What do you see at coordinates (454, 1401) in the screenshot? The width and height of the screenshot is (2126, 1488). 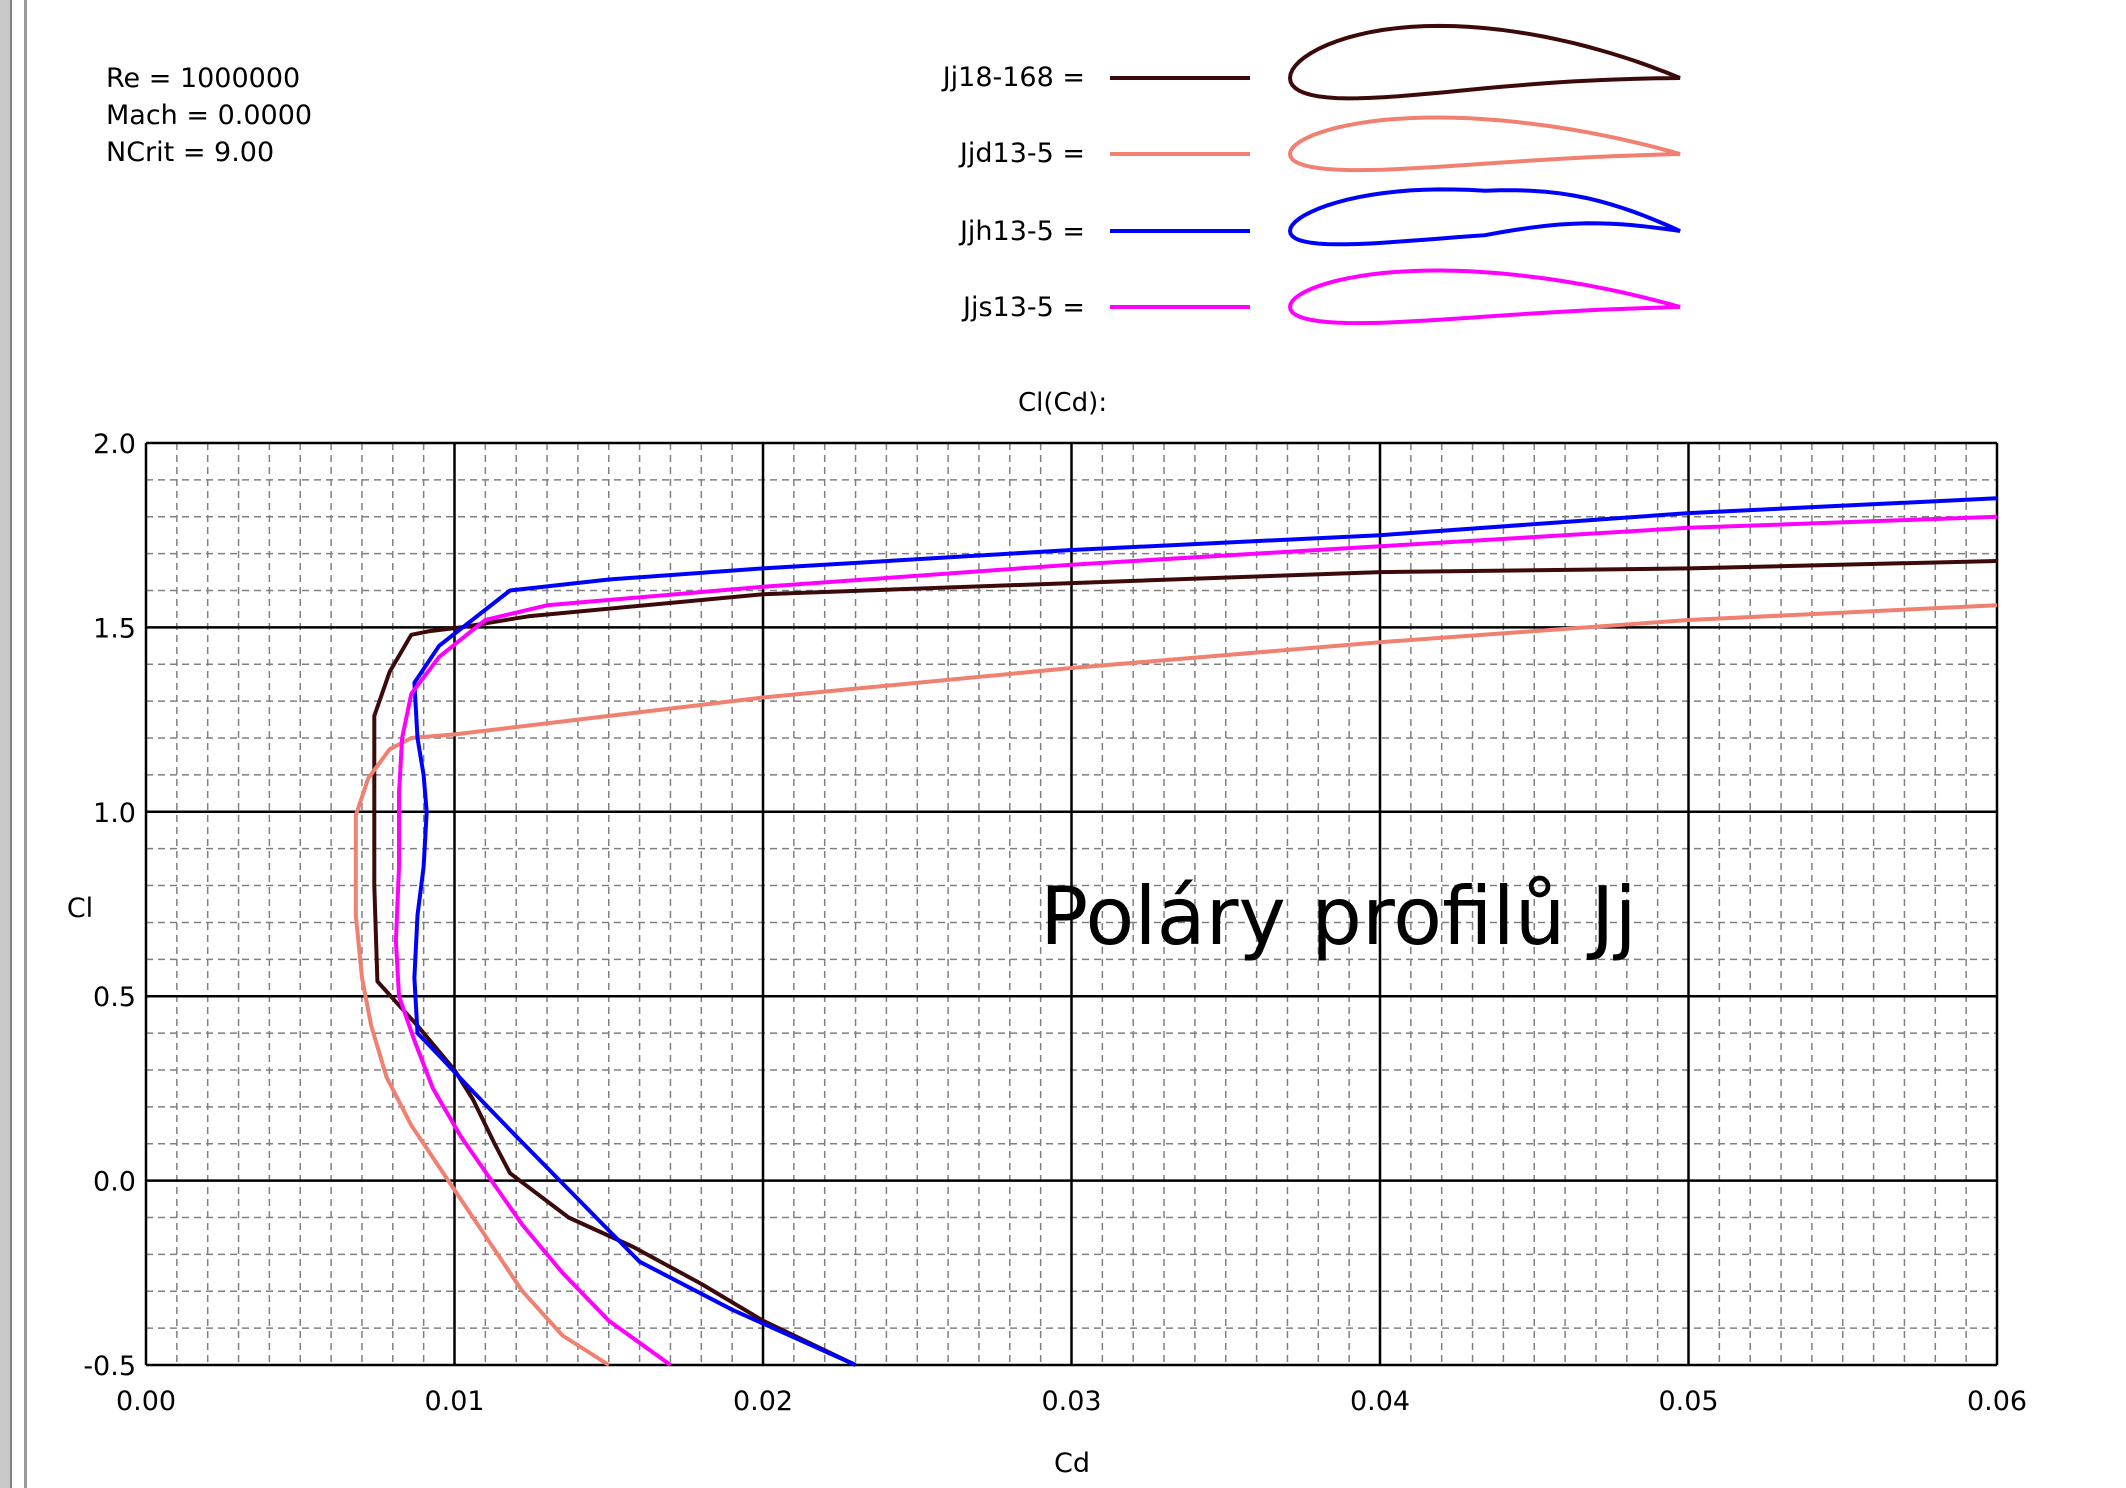 I see `x-tick-label: 0.01` at bounding box center [454, 1401].